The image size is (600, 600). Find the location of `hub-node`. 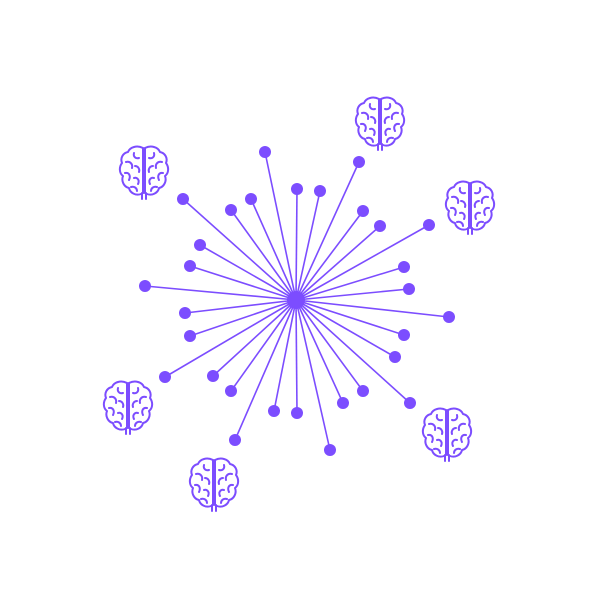

hub-node is located at coordinates (296, 300).